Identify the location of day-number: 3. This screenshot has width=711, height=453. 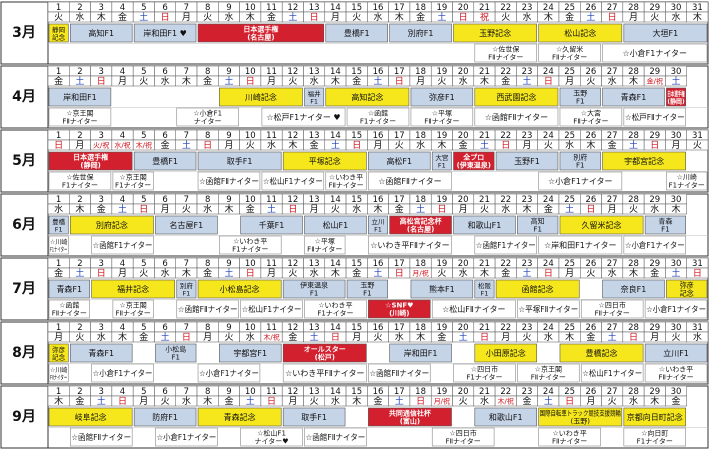
(101, 392).